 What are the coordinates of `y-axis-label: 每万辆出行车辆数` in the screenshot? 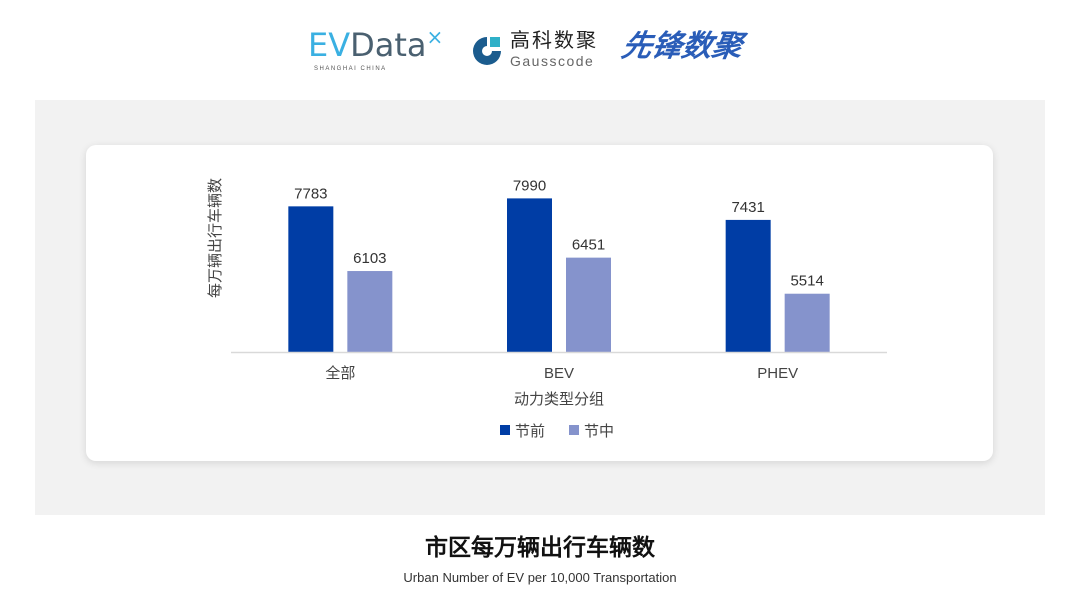 It's located at (215, 238).